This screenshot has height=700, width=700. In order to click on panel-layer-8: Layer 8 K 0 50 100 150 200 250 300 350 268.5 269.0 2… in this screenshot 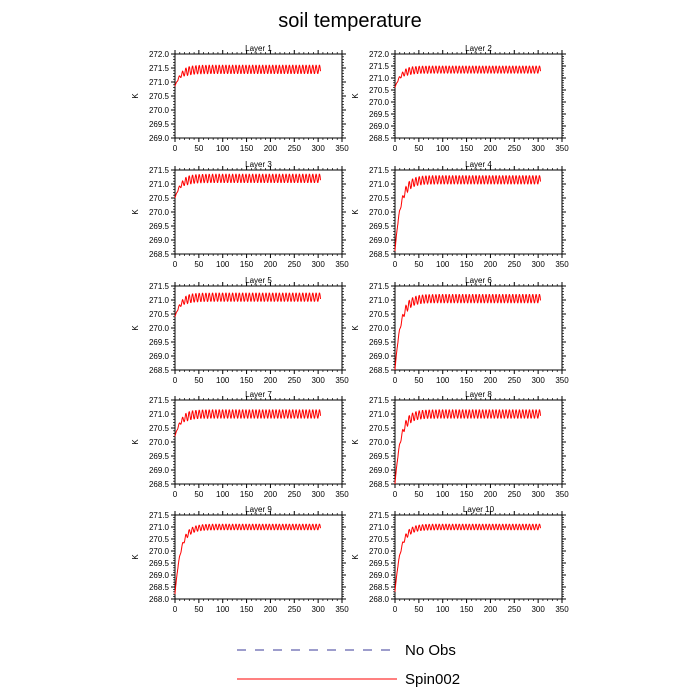, I will do `click(460, 444)`.